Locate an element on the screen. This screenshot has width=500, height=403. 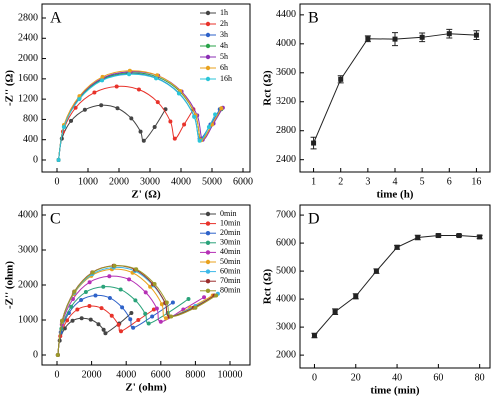
y-tick-label: 3000 is located at coordinates (286, 326).